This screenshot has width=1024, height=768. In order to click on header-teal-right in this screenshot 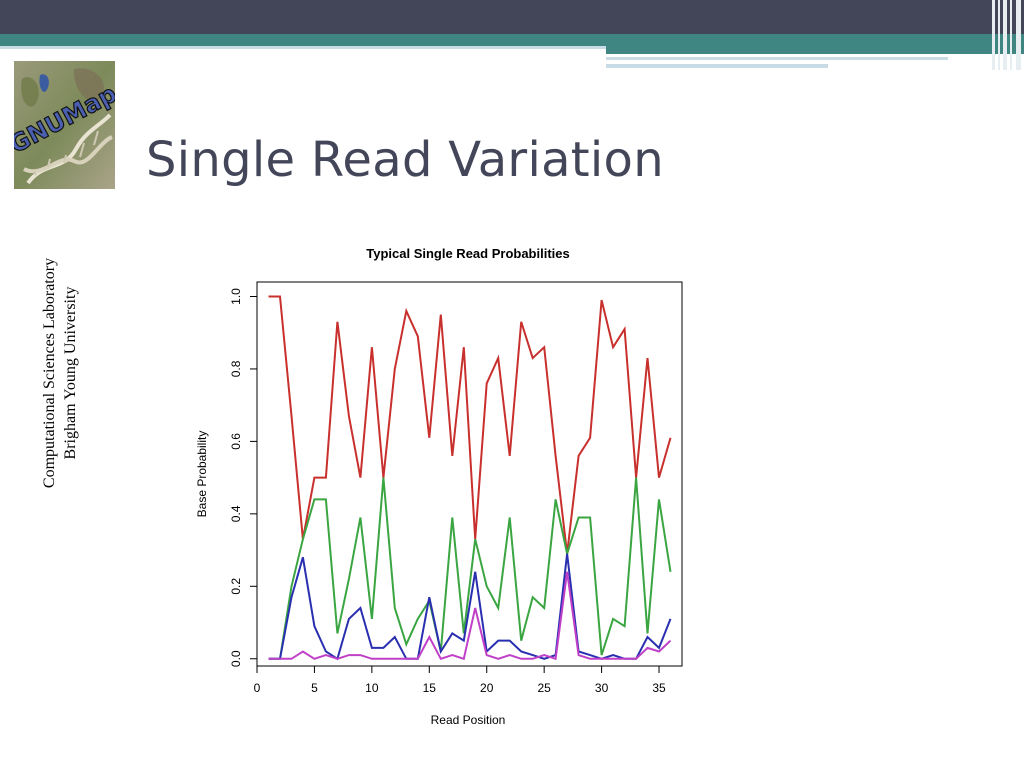, I will do `click(815, 50)`.